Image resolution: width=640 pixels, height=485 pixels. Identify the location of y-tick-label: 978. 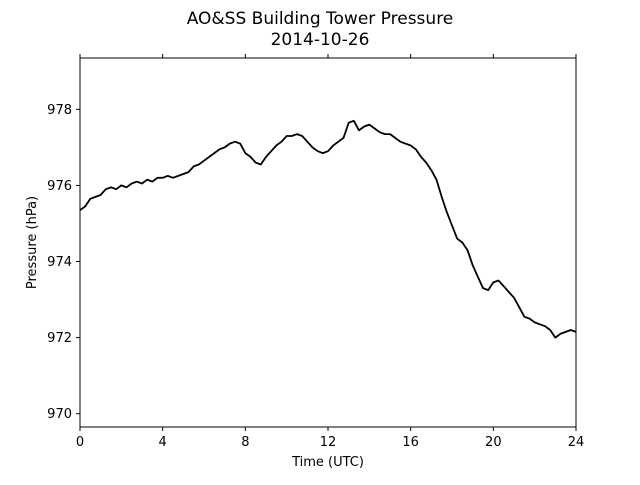
(59, 110).